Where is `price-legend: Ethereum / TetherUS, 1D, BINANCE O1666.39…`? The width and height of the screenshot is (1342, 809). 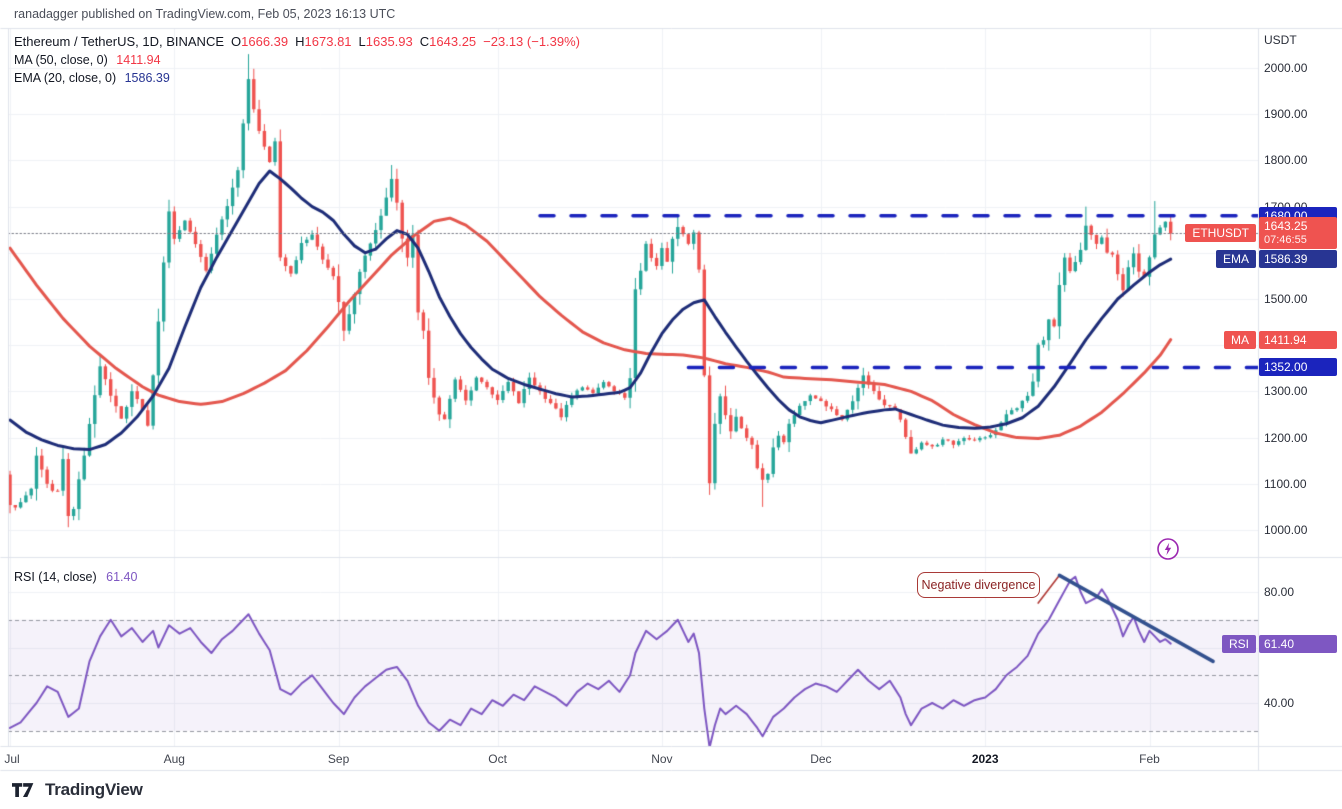
price-legend: Ethereum / TetherUS, 1D, BINANCE O1666.39… is located at coordinates (297, 60).